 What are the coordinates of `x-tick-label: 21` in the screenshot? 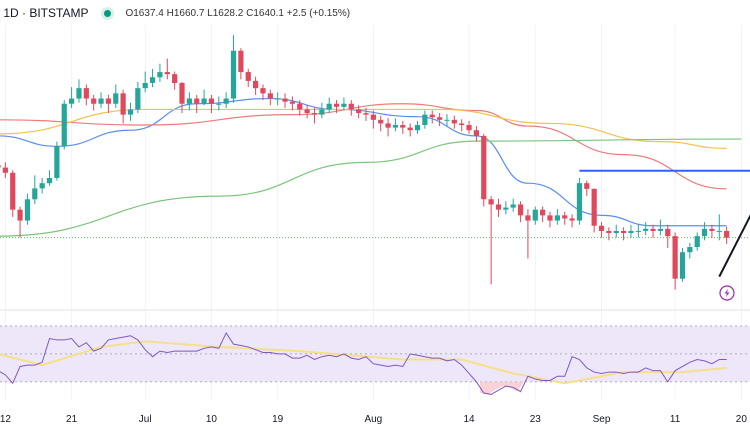 It's located at (72, 419).